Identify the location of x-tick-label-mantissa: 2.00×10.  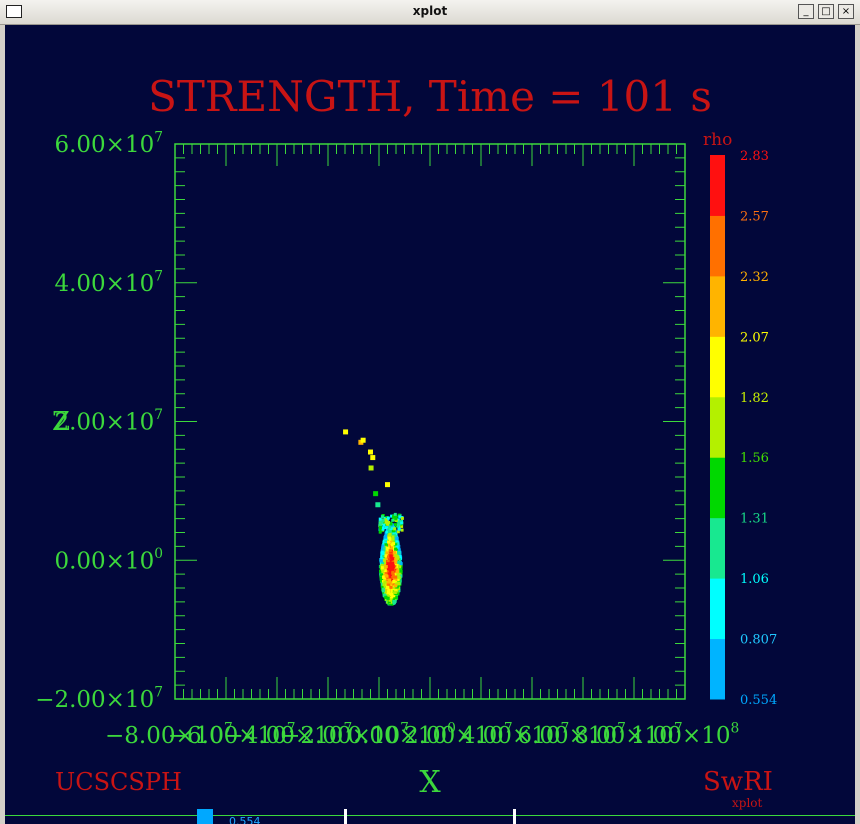
(454, 736).